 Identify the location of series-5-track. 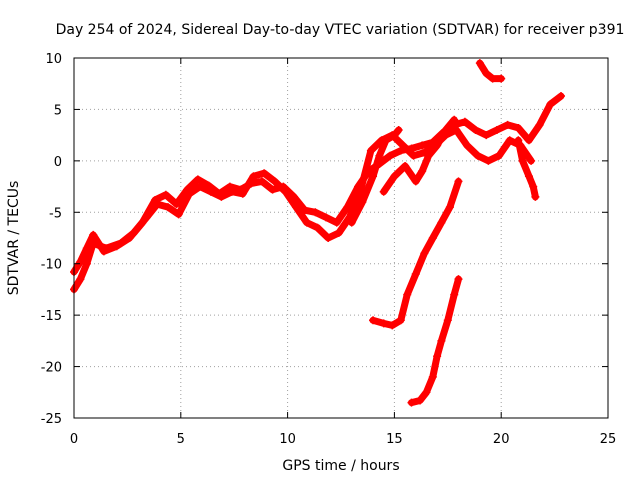
(415, 253).